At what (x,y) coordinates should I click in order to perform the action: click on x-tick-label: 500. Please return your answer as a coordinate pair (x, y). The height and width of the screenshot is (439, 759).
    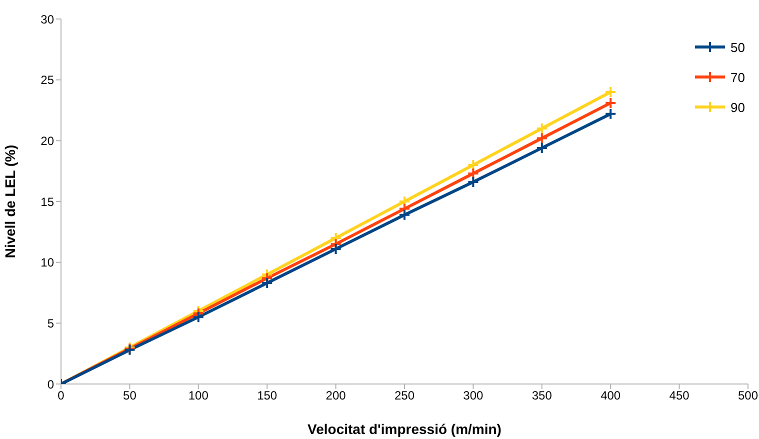
    Looking at the image, I should click on (748, 395).